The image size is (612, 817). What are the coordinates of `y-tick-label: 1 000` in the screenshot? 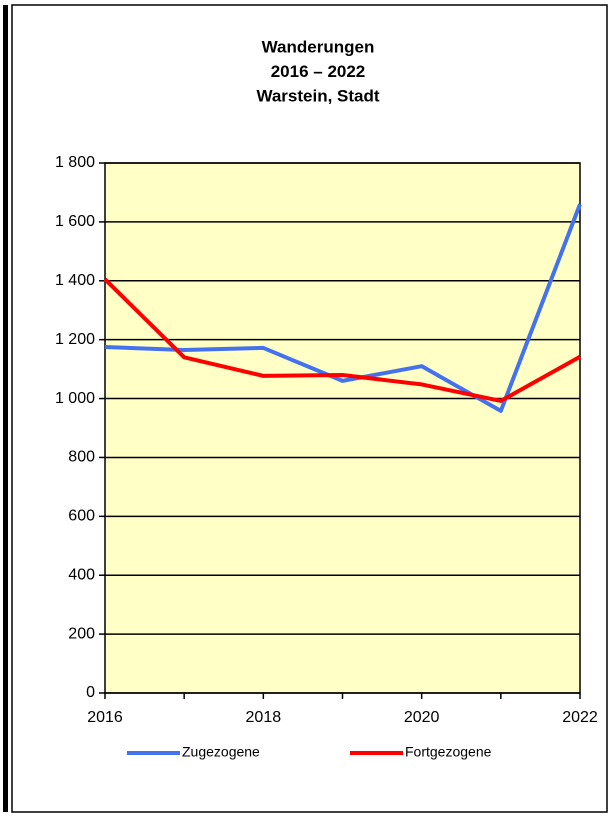 It's located at (75, 398).